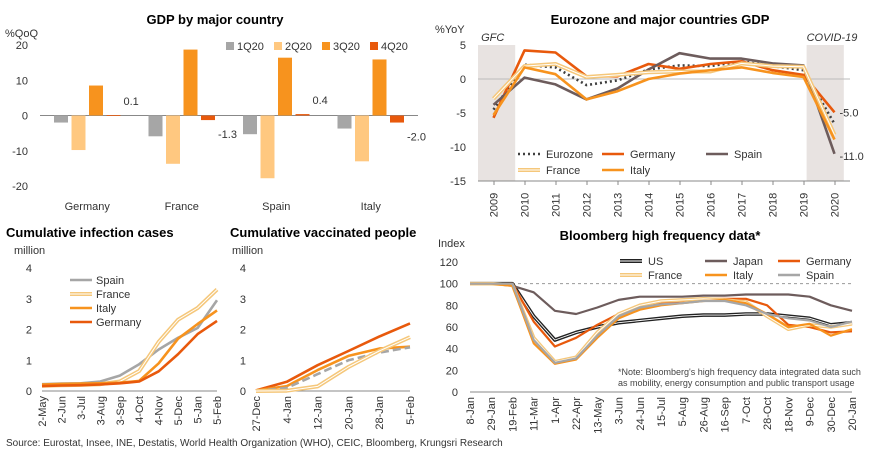 The width and height of the screenshot is (870, 458). What do you see at coordinates (450, 30) in the screenshot?
I see `ez-y-axis-label: %YoY` at bounding box center [450, 30].